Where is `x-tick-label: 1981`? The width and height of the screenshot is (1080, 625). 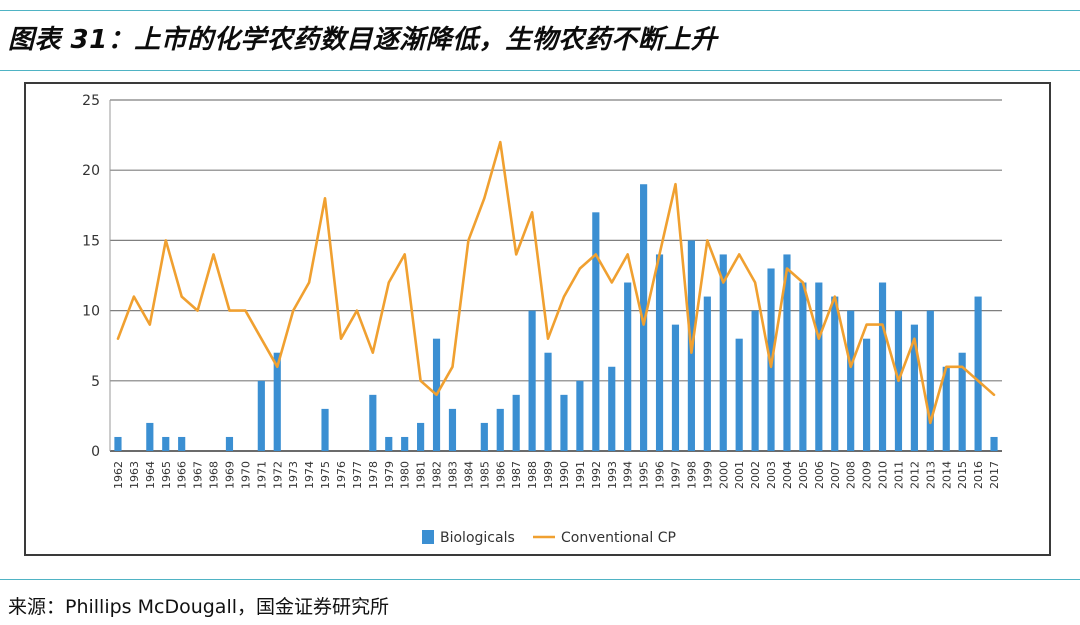
x-tick-label: 1981 is located at coordinates (421, 475).